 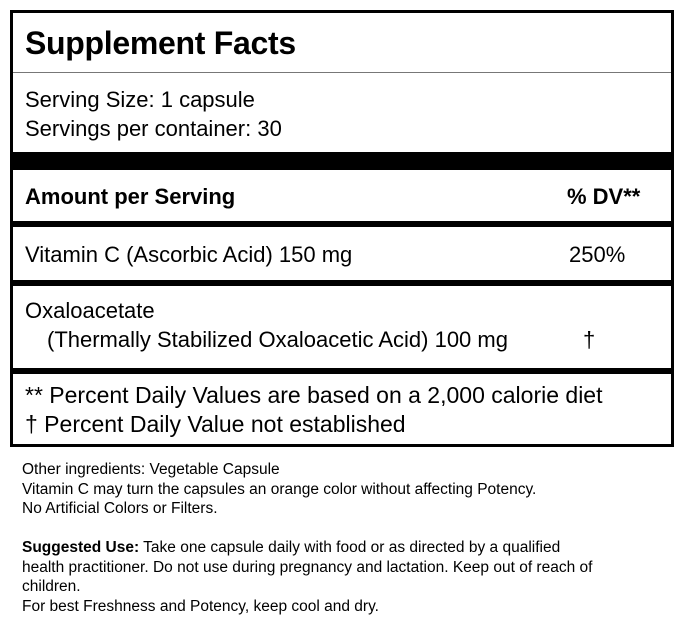 I want to click on nutrient-row-vitamin-c: Vitamin C (Ascorbic Acid) 150 mg 250%, so click(x=342, y=254).